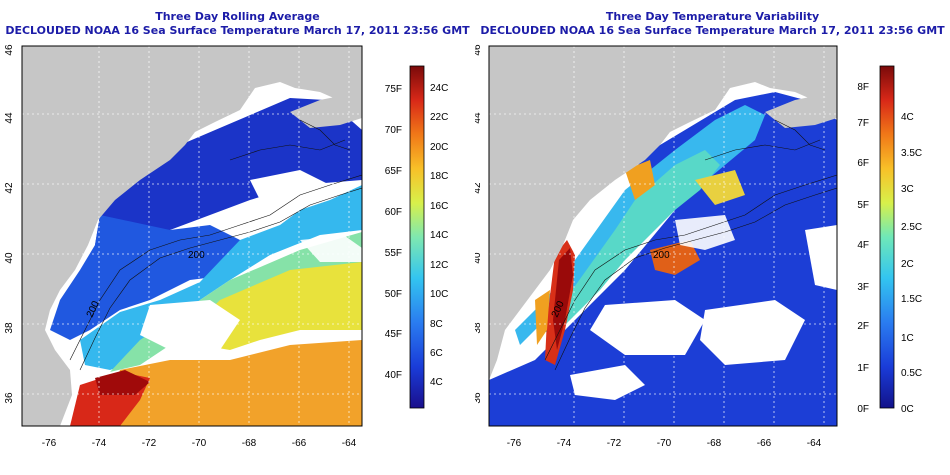  I want to click on colorbar-f-label: 70F, so click(393, 130).